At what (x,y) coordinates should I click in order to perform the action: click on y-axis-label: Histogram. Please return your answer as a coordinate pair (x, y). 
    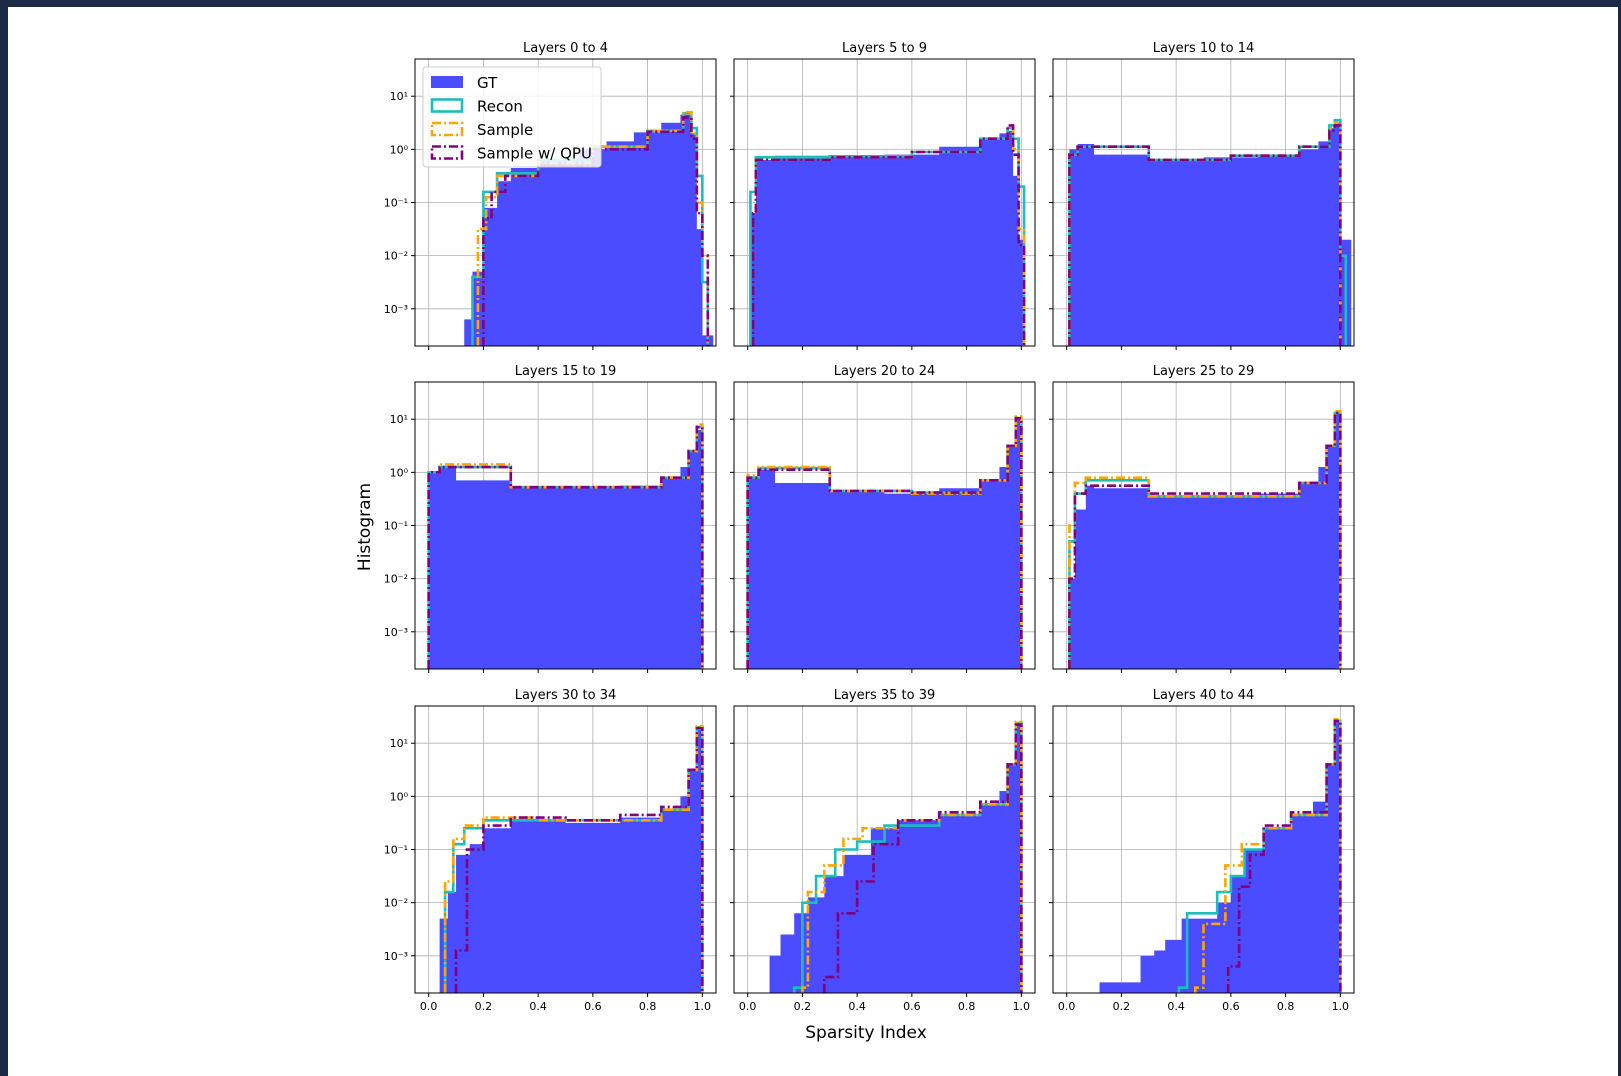
    Looking at the image, I should click on (365, 527).